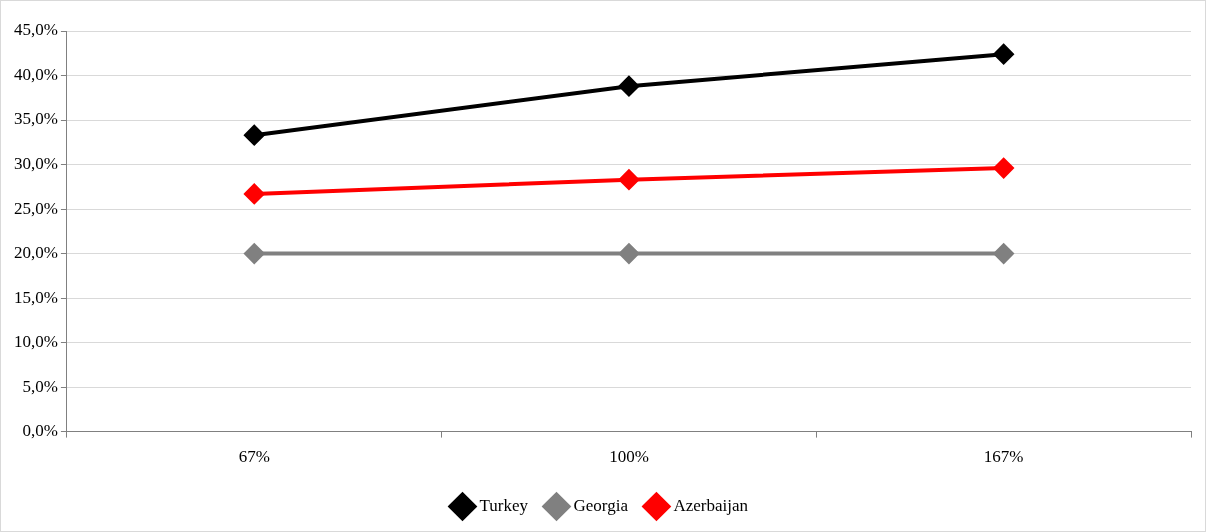 The image size is (1206, 532). What do you see at coordinates (1003, 457) in the screenshot?
I see `x-tick-label: 167%` at bounding box center [1003, 457].